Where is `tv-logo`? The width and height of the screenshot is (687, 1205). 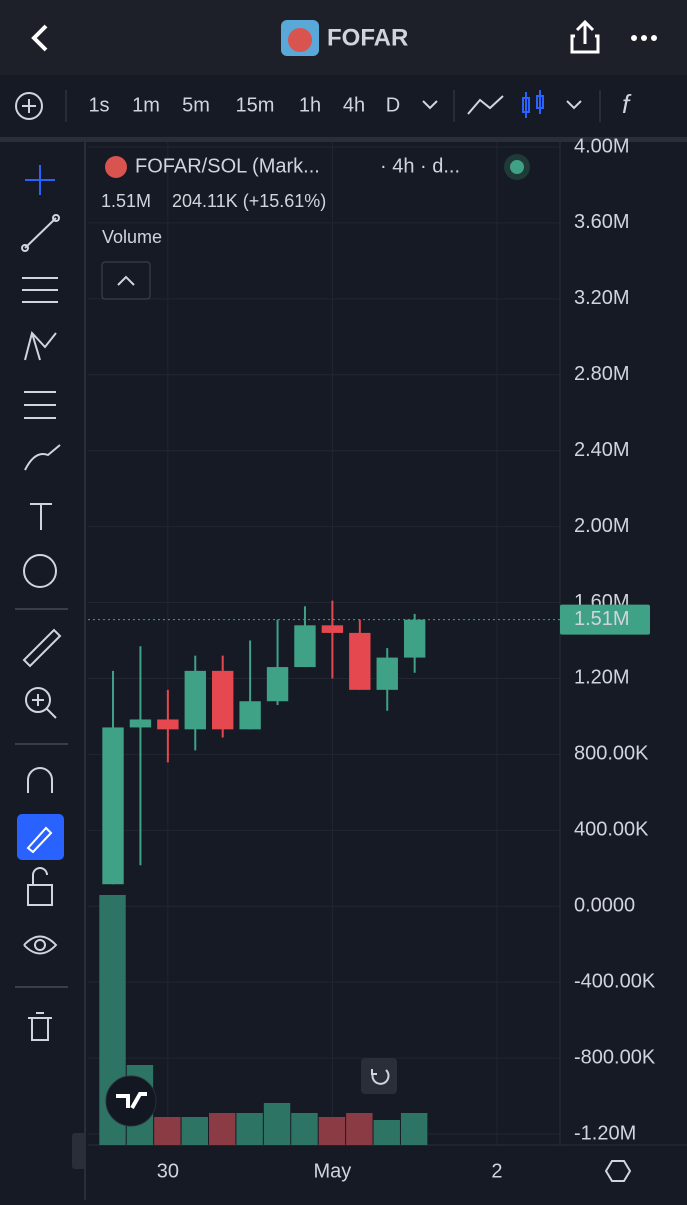 tv-logo is located at coordinates (131, 1101).